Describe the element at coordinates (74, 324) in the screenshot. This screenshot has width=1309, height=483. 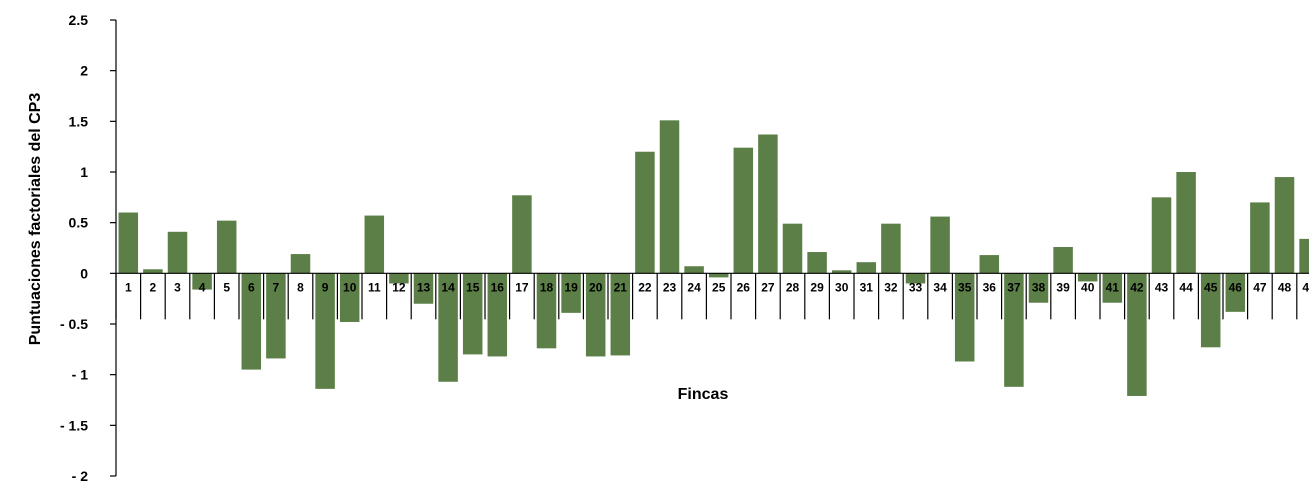
I see `y-tick-label: - 0.5` at that location.